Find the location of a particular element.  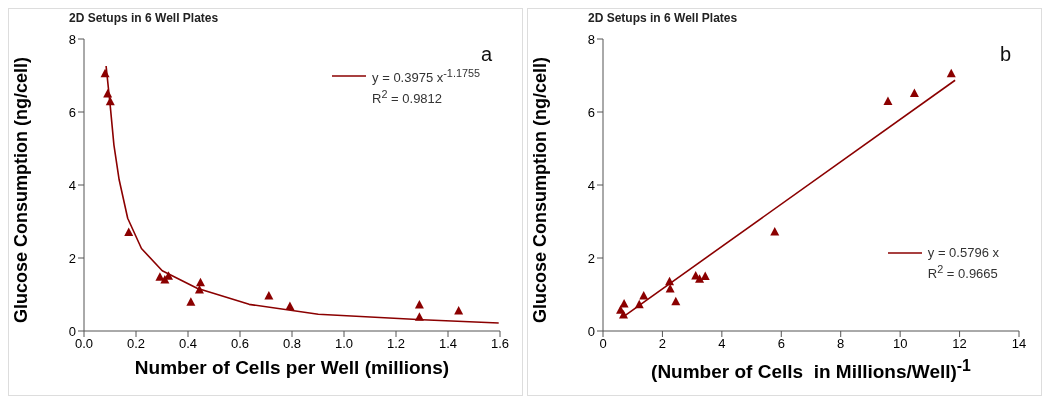

x-tick-label: 1.0 is located at coordinates (344, 344).